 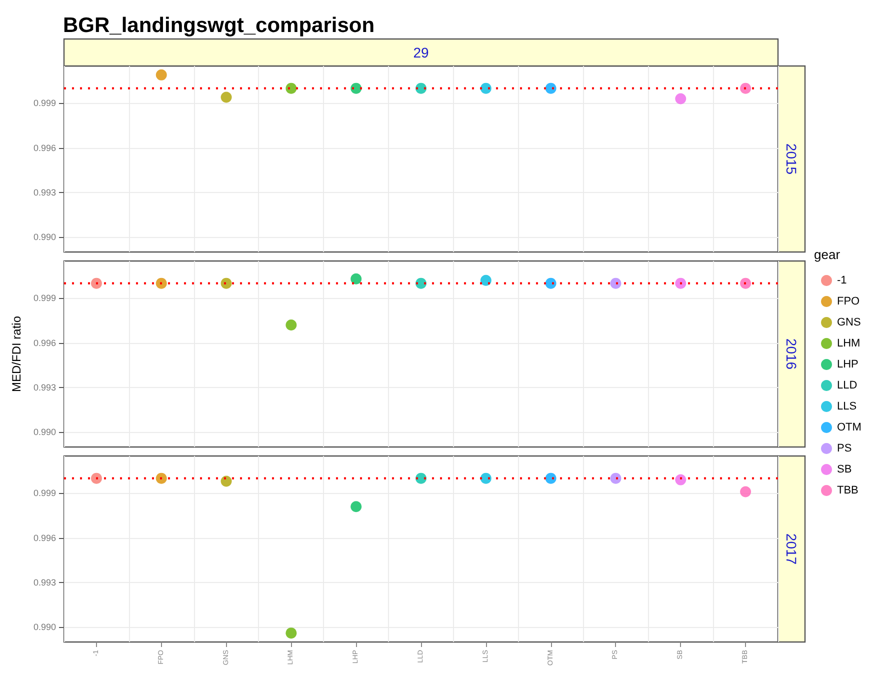 I want to click on legend-label: LHM, so click(x=848, y=344).